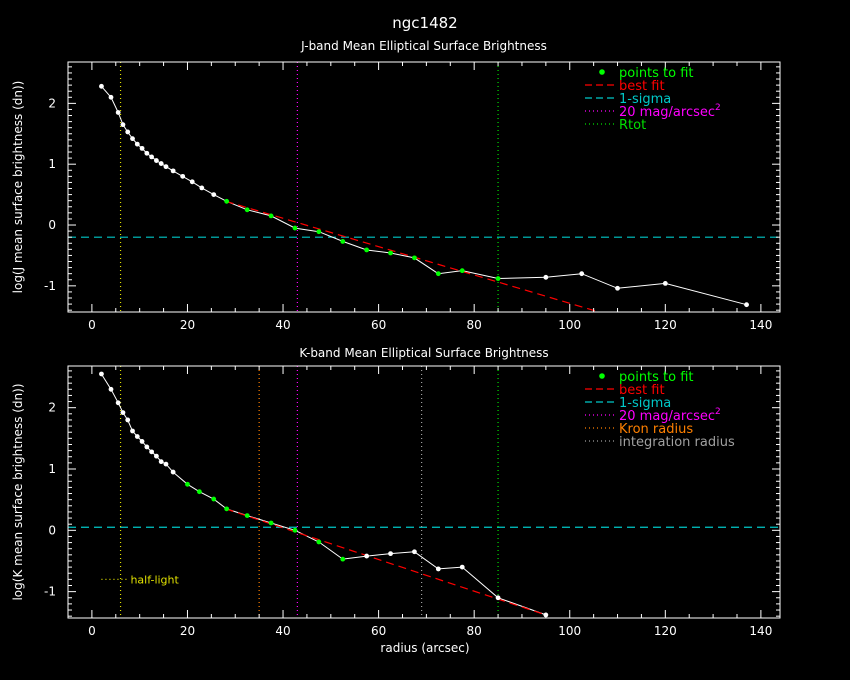  What do you see at coordinates (50, 286) in the screenshot?
I see `y-tick-label: -1` at bounding box center [50, 286].